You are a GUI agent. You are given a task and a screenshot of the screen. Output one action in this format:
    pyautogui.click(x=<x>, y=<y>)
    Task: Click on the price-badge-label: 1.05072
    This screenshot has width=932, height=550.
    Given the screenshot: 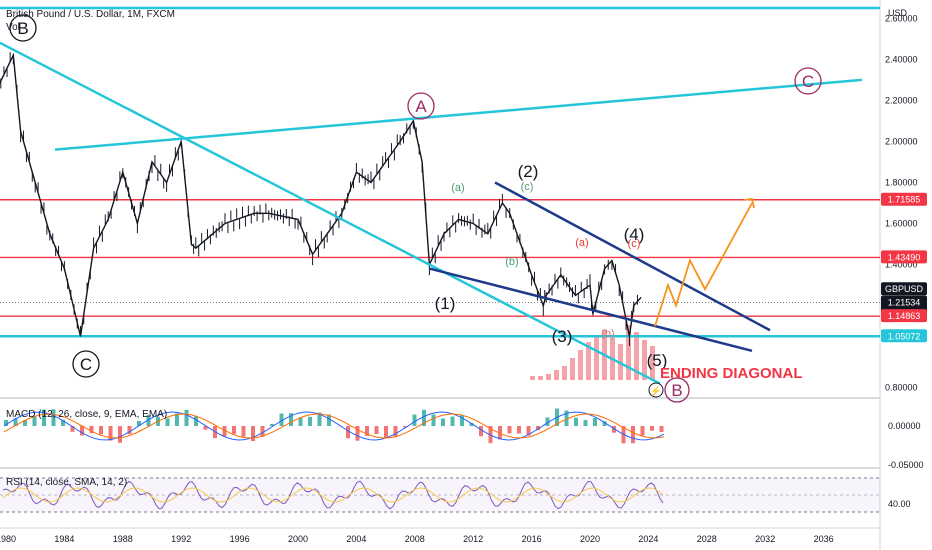 What is the action you would take?
    pyautogui.click(x=904, y=336)
    